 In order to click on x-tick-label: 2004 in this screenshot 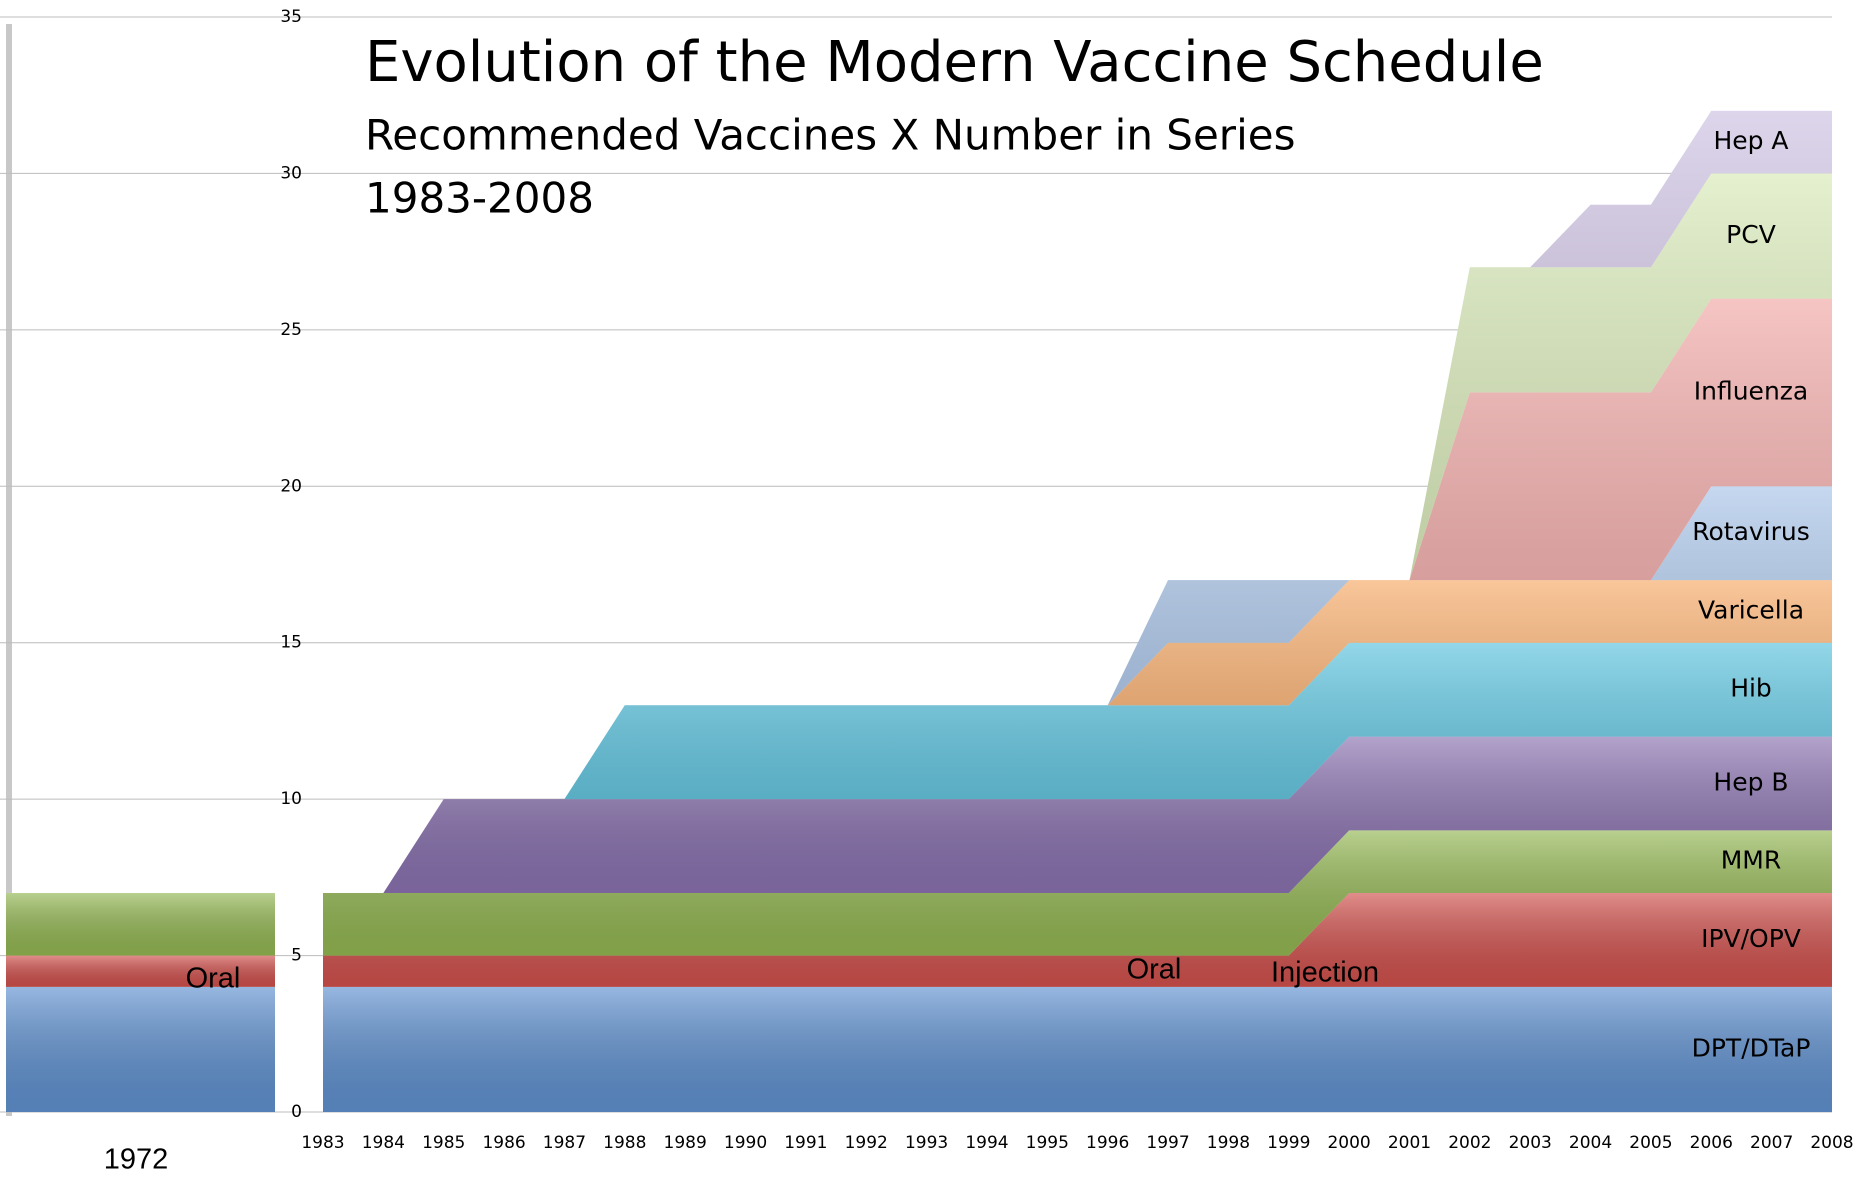, I will do `click(1590, 1143)`.